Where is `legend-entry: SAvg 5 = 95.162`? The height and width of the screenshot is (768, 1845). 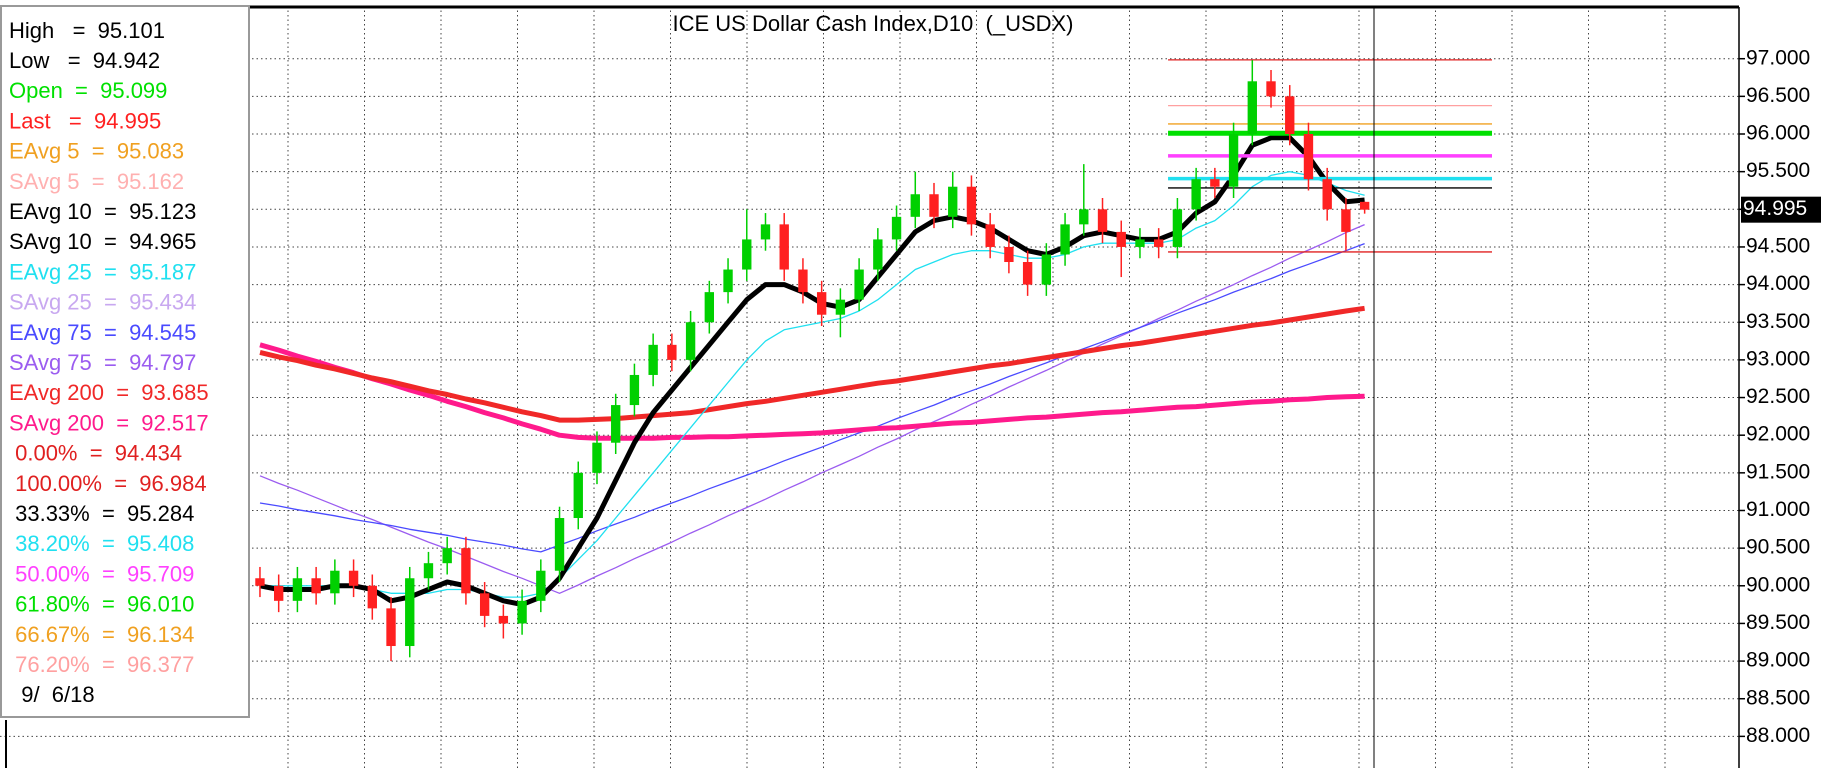
legend-entry: SAvg 5 = 95.162 is located at coordinates (96, 181).